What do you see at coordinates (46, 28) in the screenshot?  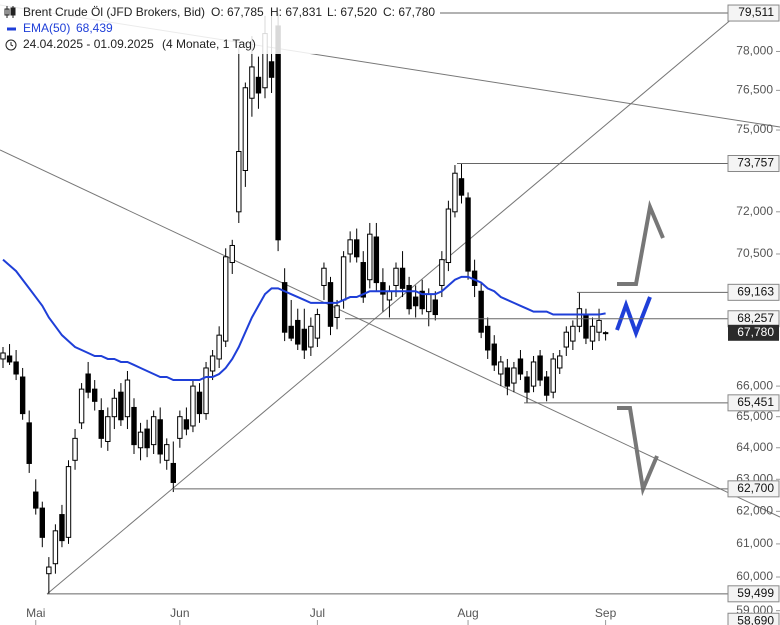 I see `ema-name: EMA(50)` at bounding box center [46, 28].